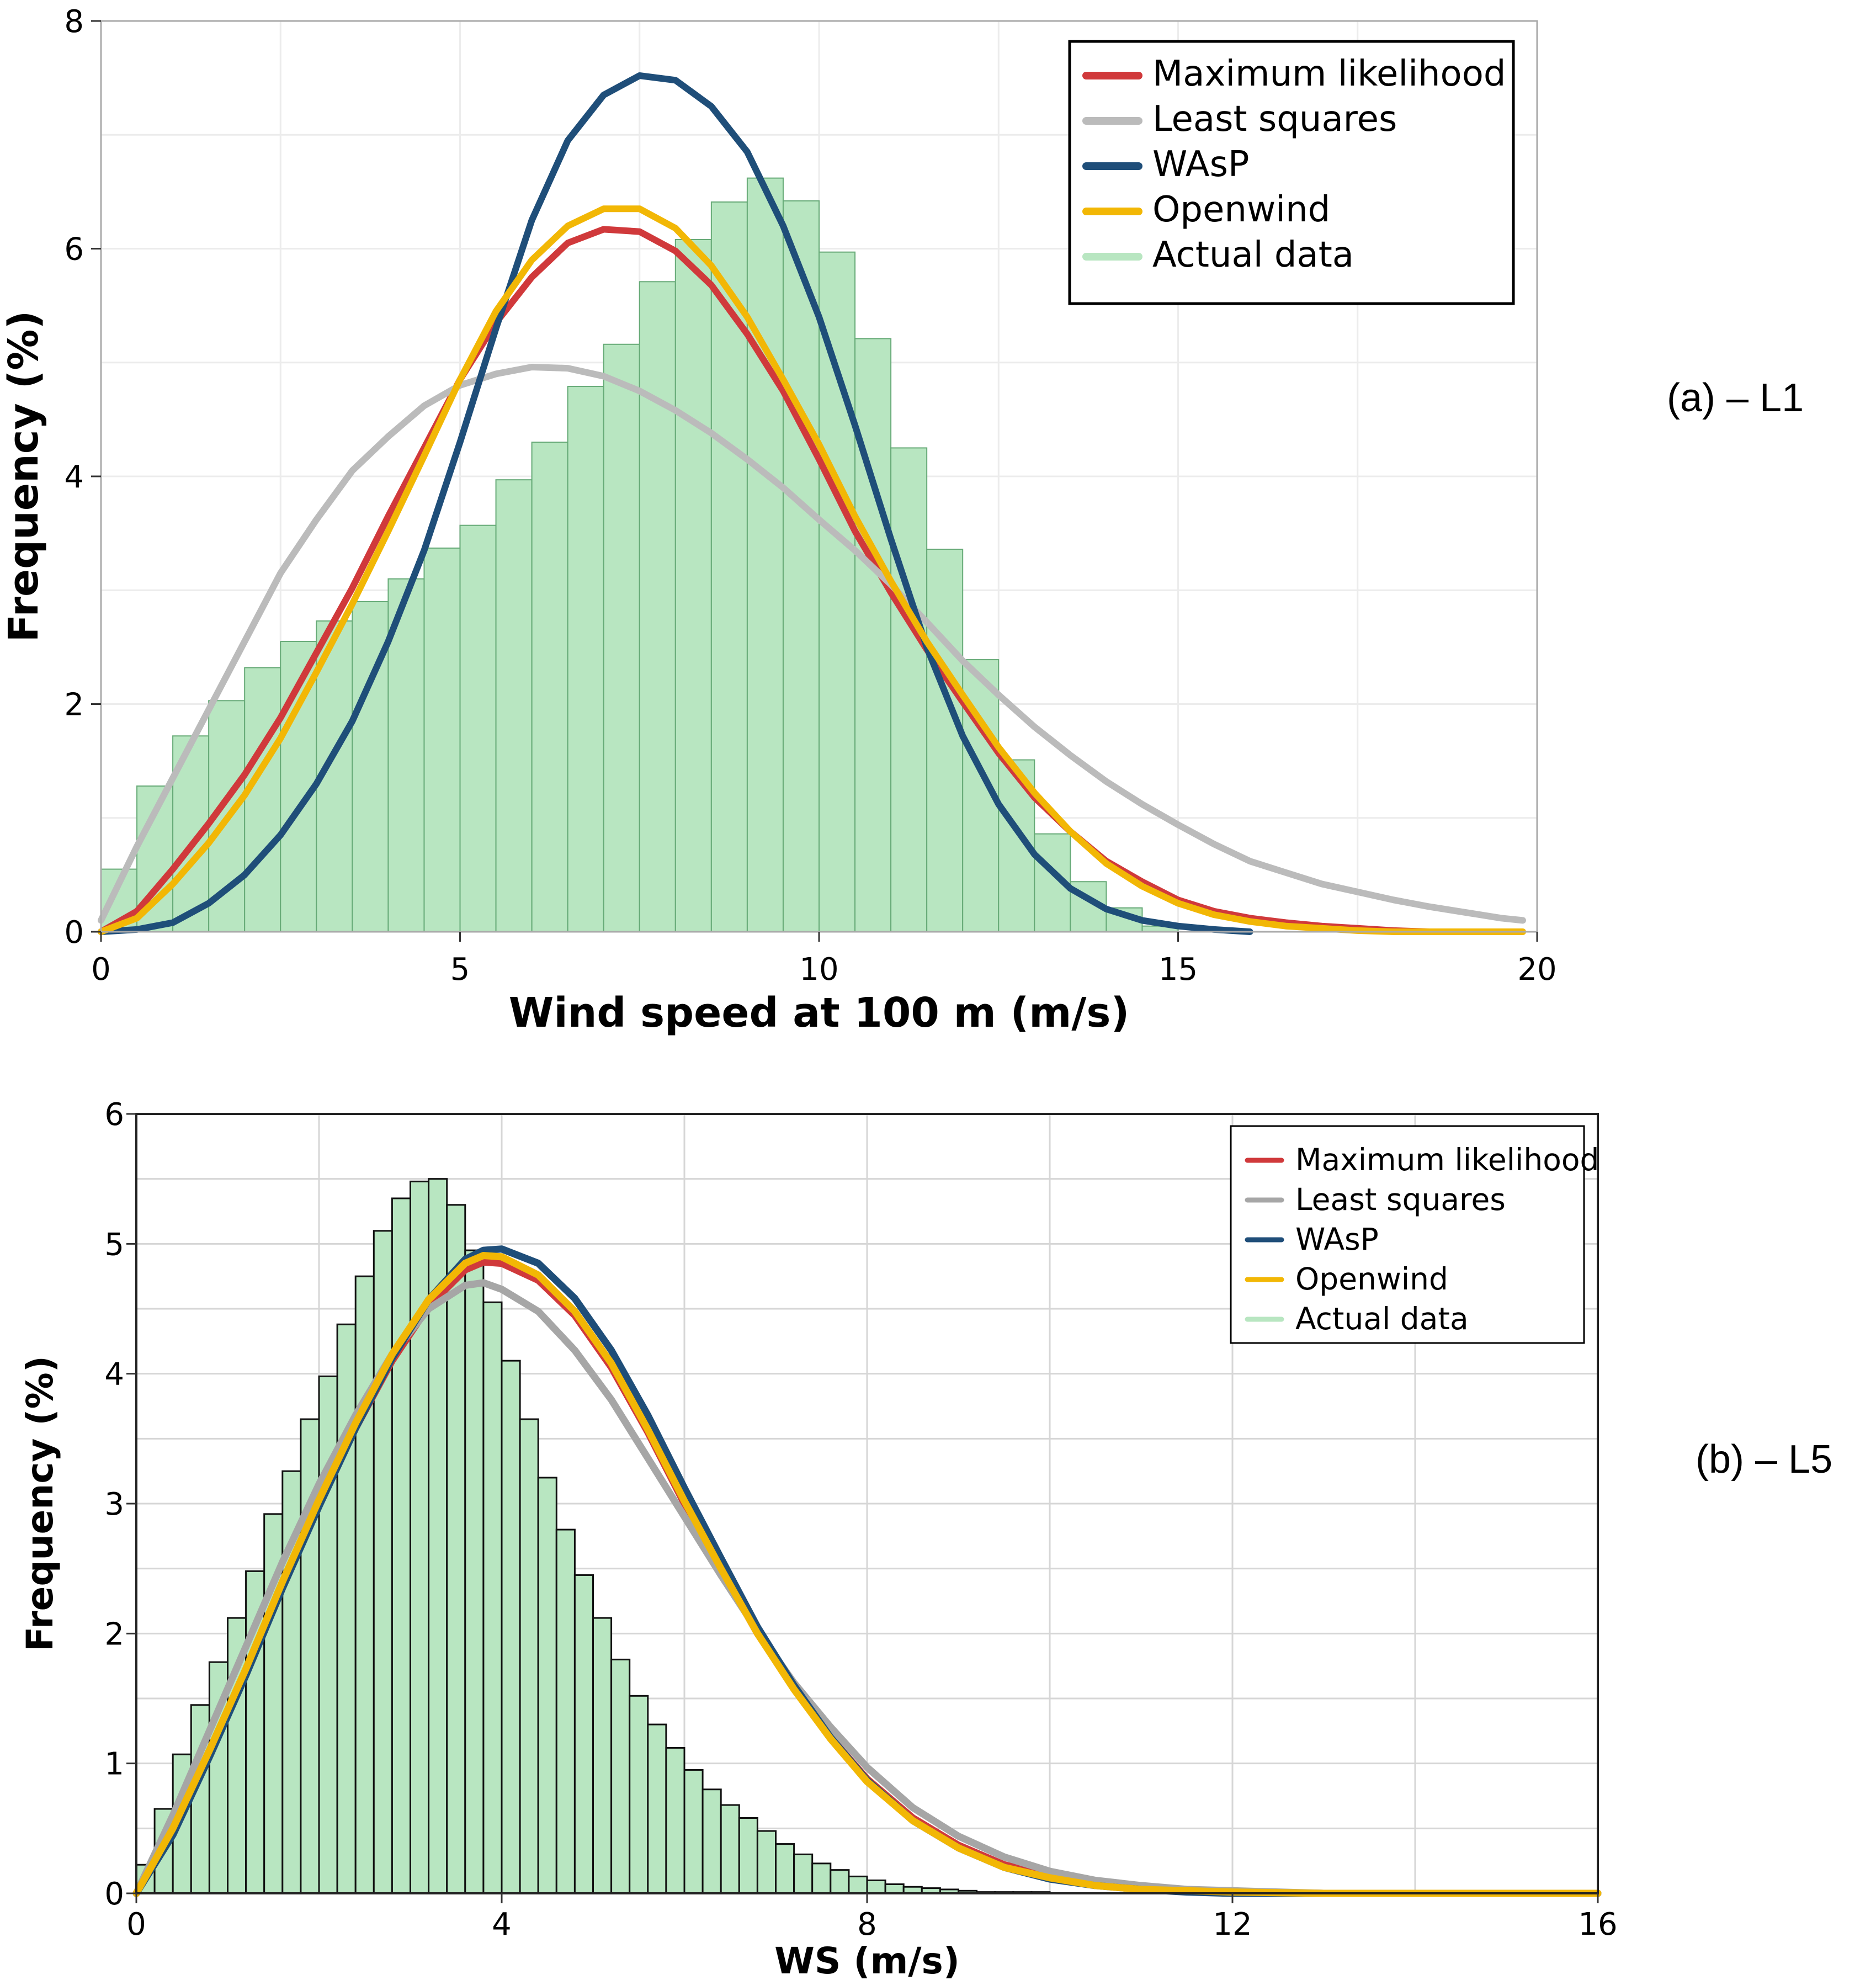 The width and height of the screenshot is (1876, 1980). Describe the element at coordinates (460, 970) in the screenshot. I see `x-tick-label: 5` at that location.